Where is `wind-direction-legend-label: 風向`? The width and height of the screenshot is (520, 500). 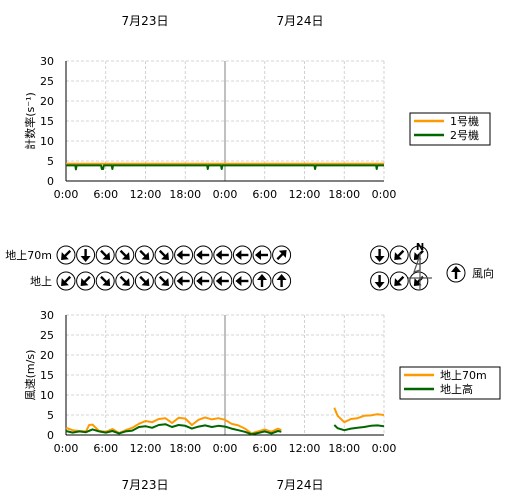
wind-direction-legend-label: 風向 is located at coordinates (483, 273).